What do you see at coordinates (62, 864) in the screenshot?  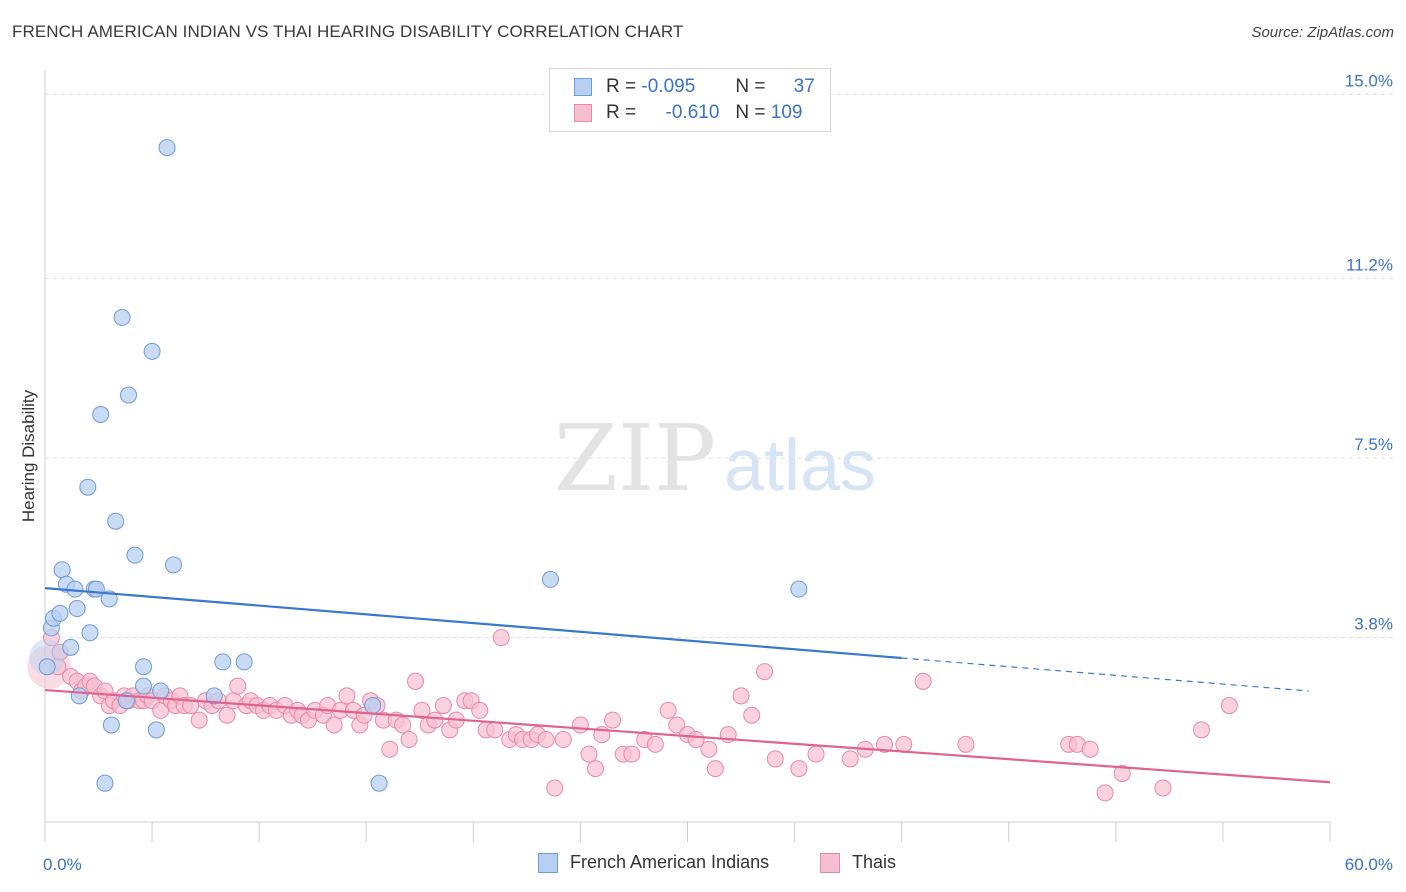 I see `x-tick-label-min: 0.0%` at bounding box center [62, 864].